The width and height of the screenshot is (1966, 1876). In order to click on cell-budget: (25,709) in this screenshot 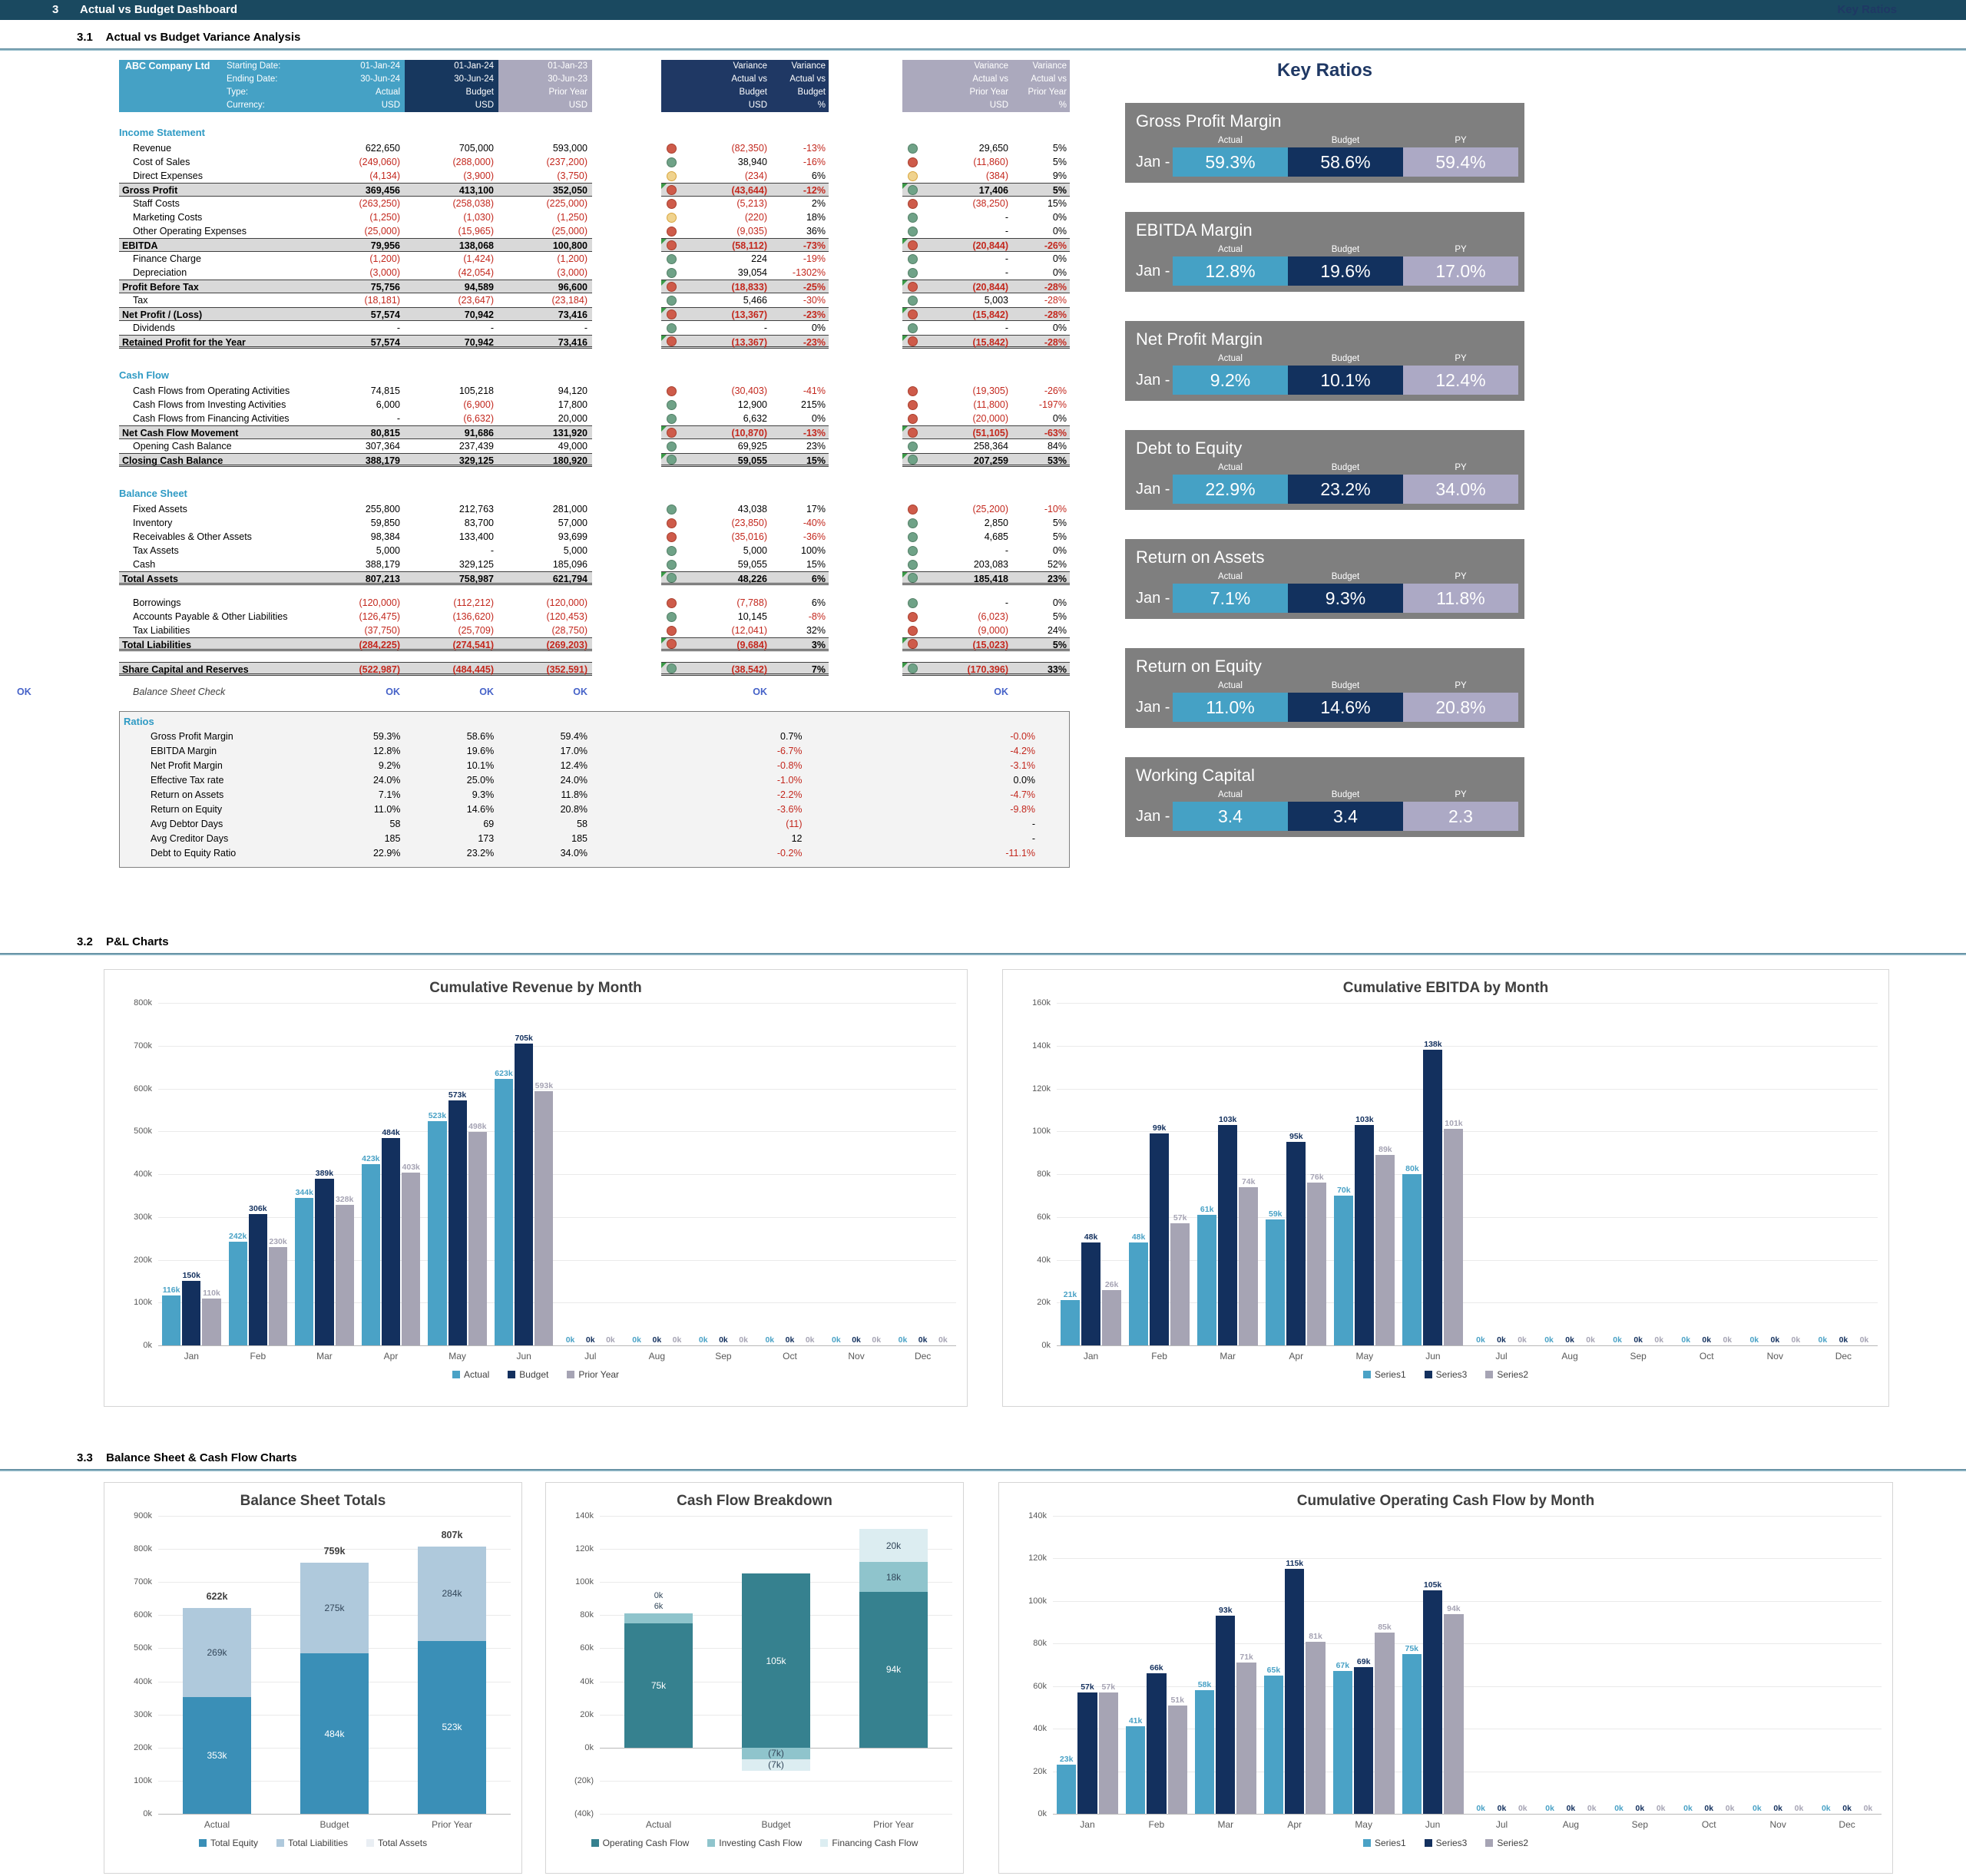, I will do `click(476, 630)`.